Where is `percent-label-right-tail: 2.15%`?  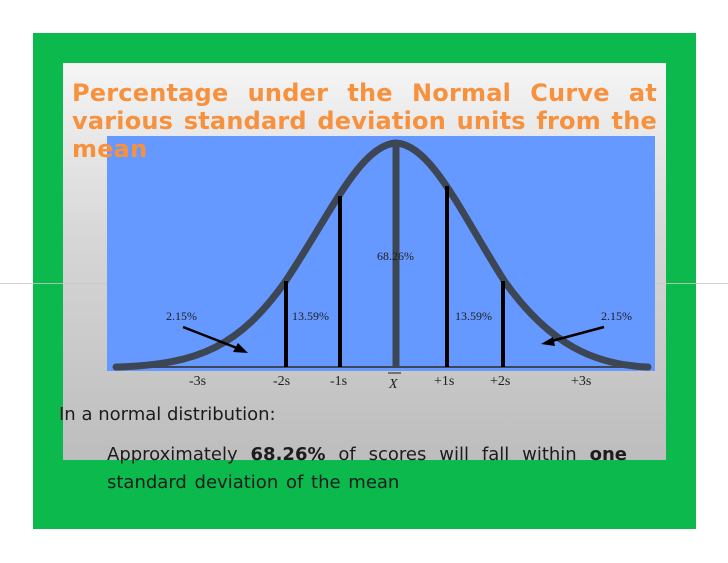
percent-label-right-tail: 2.15% is located at coordinates (616, 316).